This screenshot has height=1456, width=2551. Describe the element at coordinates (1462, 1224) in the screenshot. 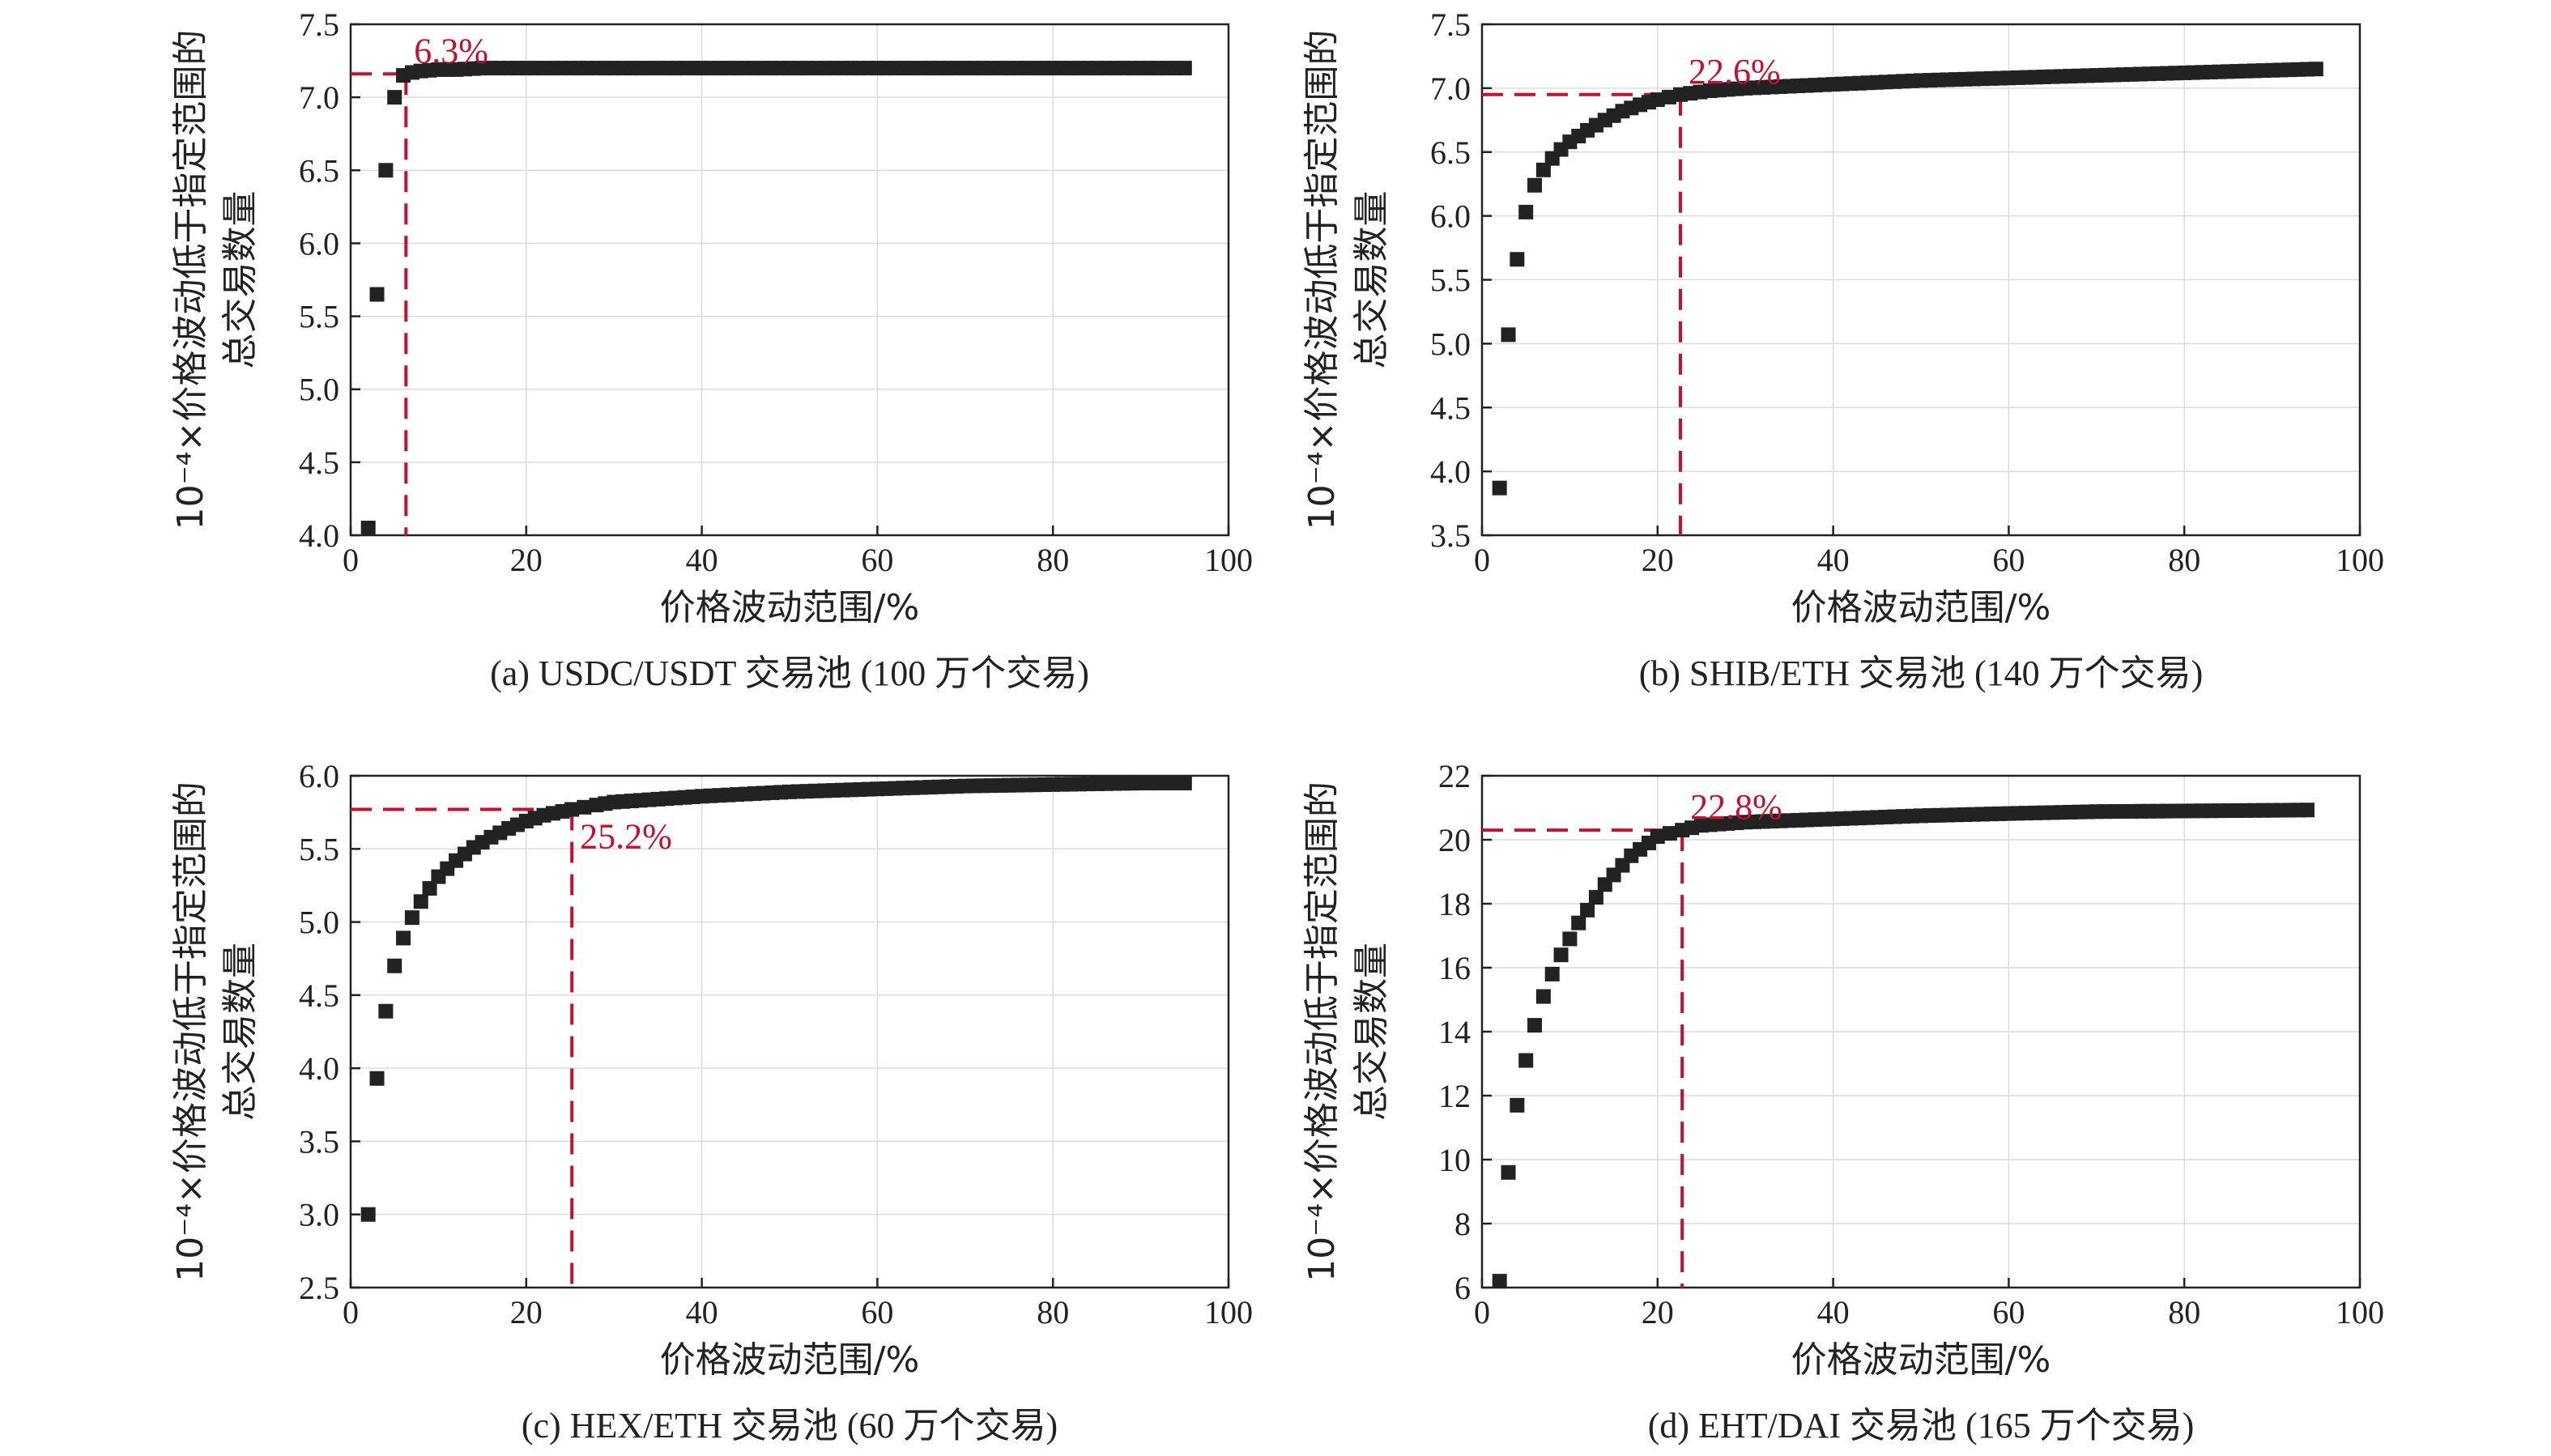

I see `y-tick-label: 8` at that location.